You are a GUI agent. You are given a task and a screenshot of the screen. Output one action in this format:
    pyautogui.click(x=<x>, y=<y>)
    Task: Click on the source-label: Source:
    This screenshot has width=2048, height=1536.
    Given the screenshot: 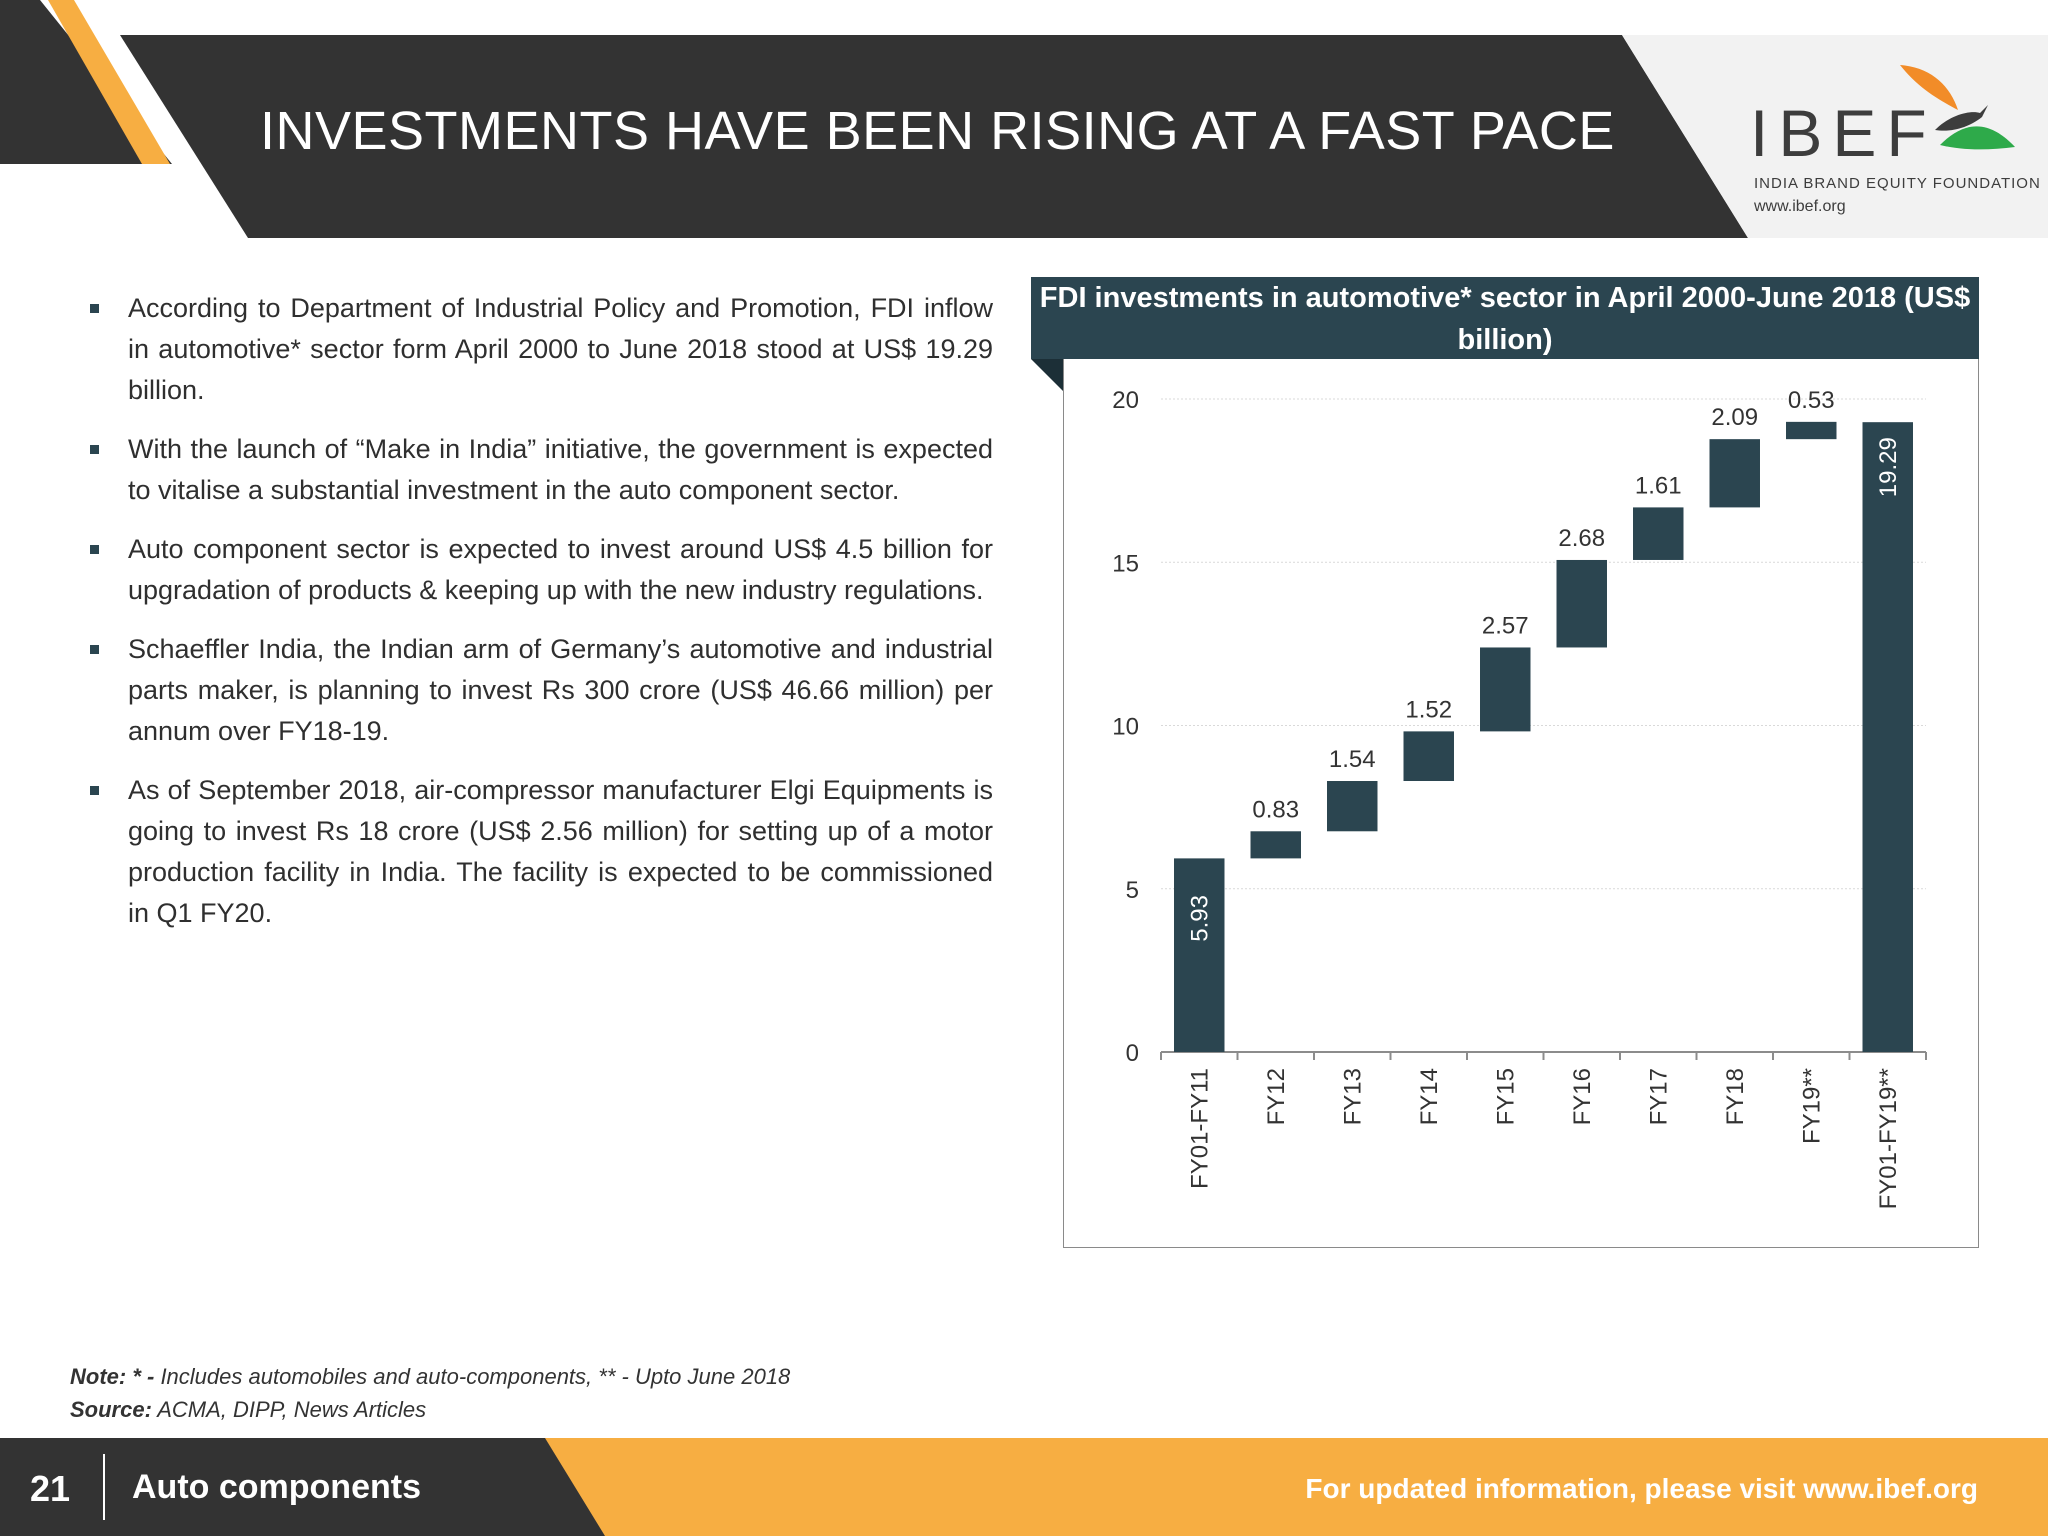 What is the action you would take?
    pyautogui.click(x=111, y=1409)
    